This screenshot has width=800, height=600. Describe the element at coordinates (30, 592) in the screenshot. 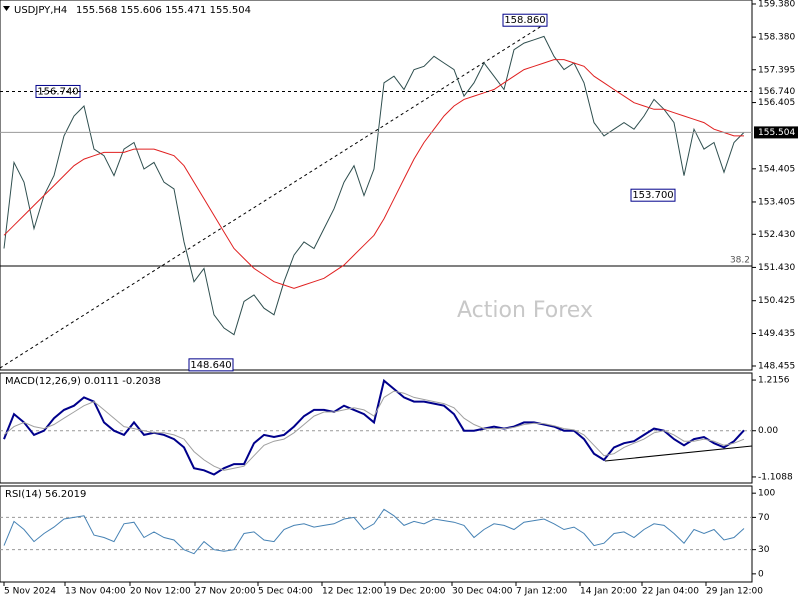

I see `x-tick-label: 5 Nov 2024` at that location.